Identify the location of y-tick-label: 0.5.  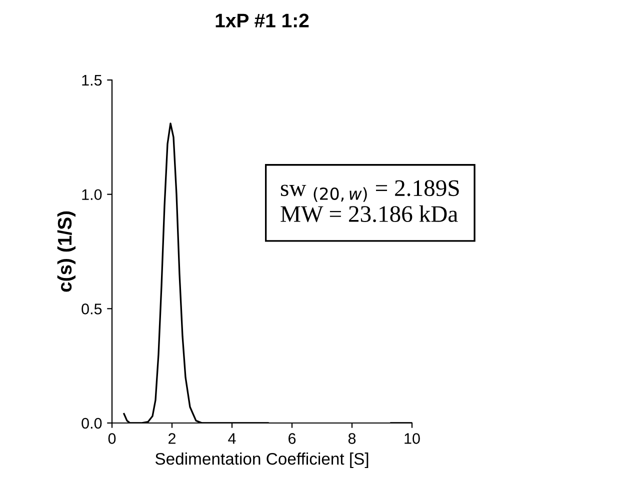
(92, 309).